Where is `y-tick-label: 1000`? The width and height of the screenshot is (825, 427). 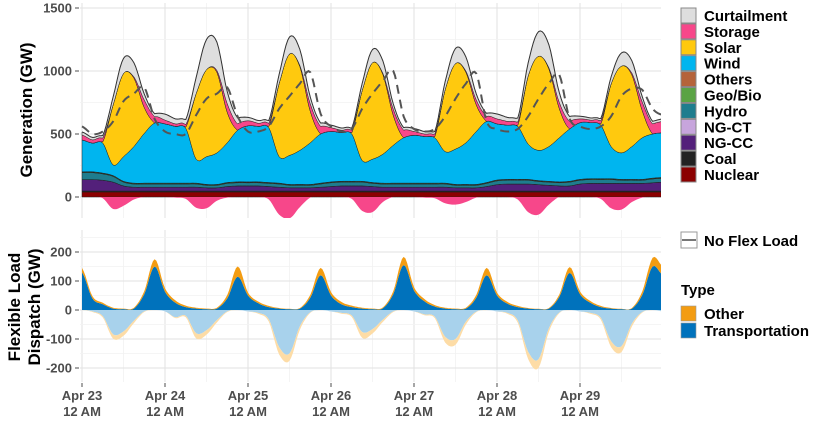 y-tick-label: 1000 is located at coordinates (57, 71).